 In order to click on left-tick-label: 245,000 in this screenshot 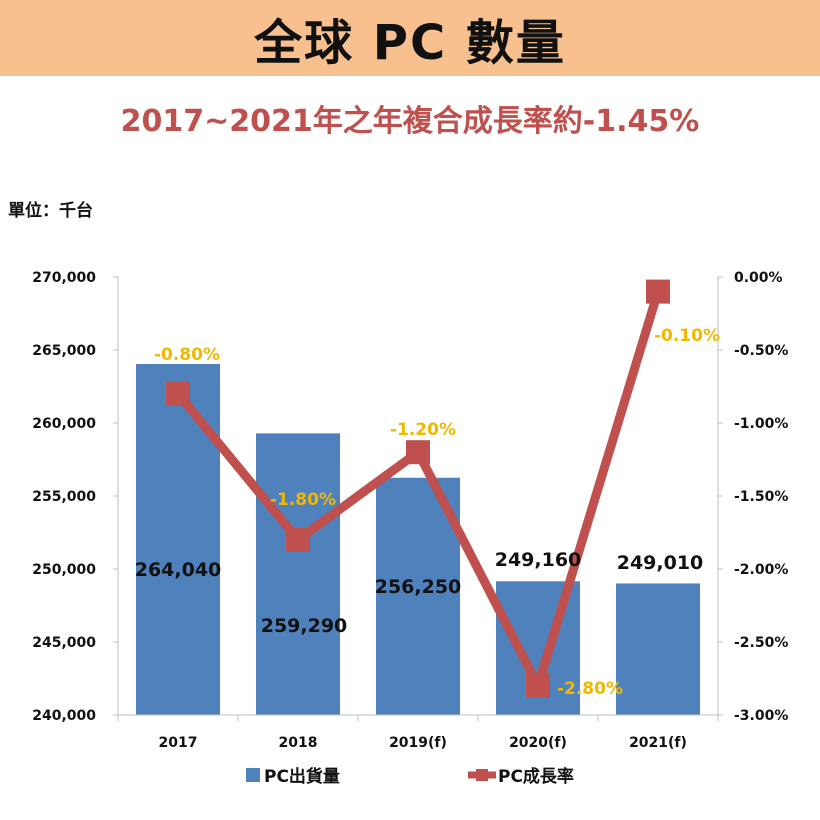, I will do `click(64, 643)`.